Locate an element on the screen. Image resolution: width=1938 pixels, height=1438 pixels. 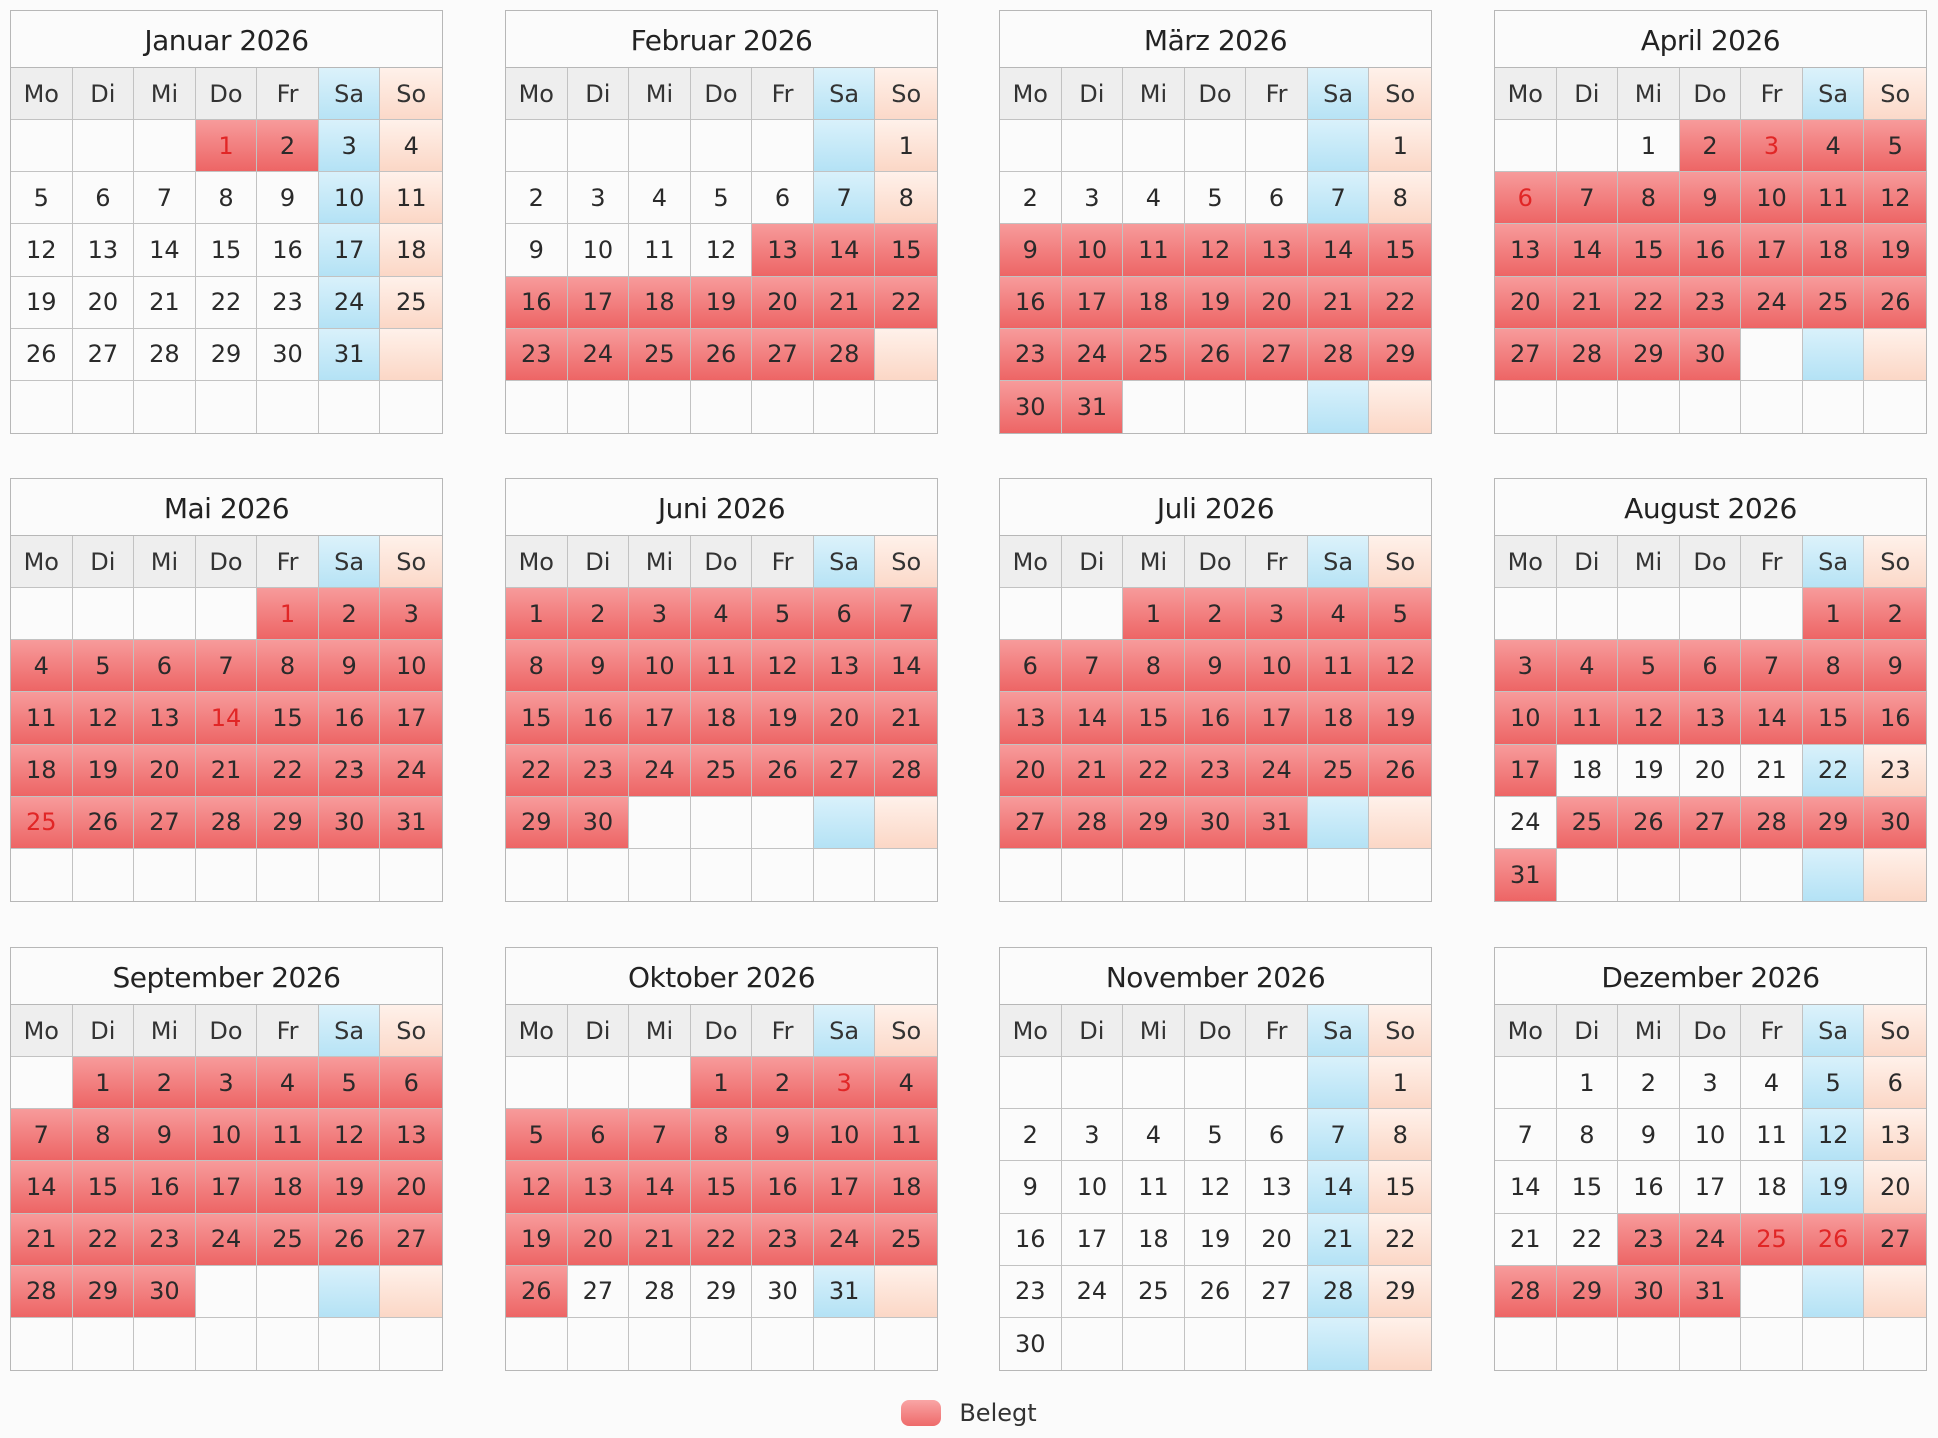
calendar-day: 16 is located at coordinates (598, 718).